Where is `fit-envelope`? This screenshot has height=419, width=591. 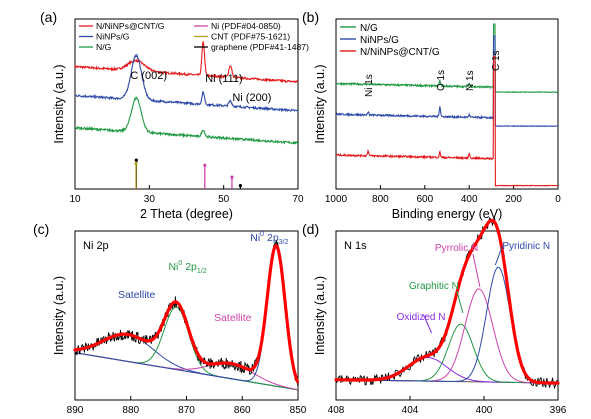
fit-envelope is located at coordinates (186, 314).